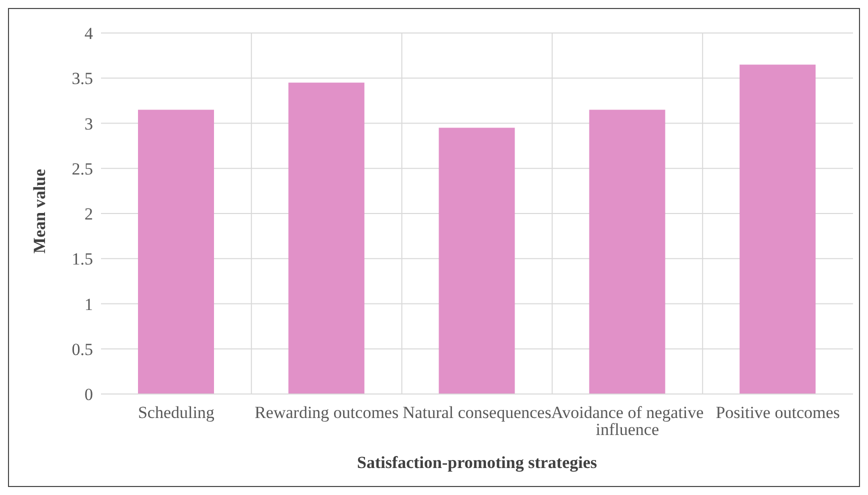 The image size is (868, 495). What do you see at coordinates (82, 168) in the screenshot?
I see `y-tick-label: 2.5` at bounding box center [82, 168].